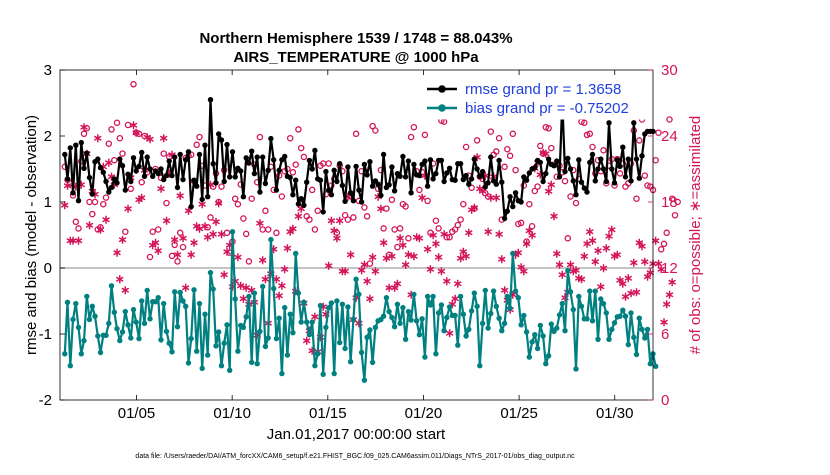 The height and width of the screenshot is (475, 830). I want to click on y-right-tick-label: 12, so click(669, 268).